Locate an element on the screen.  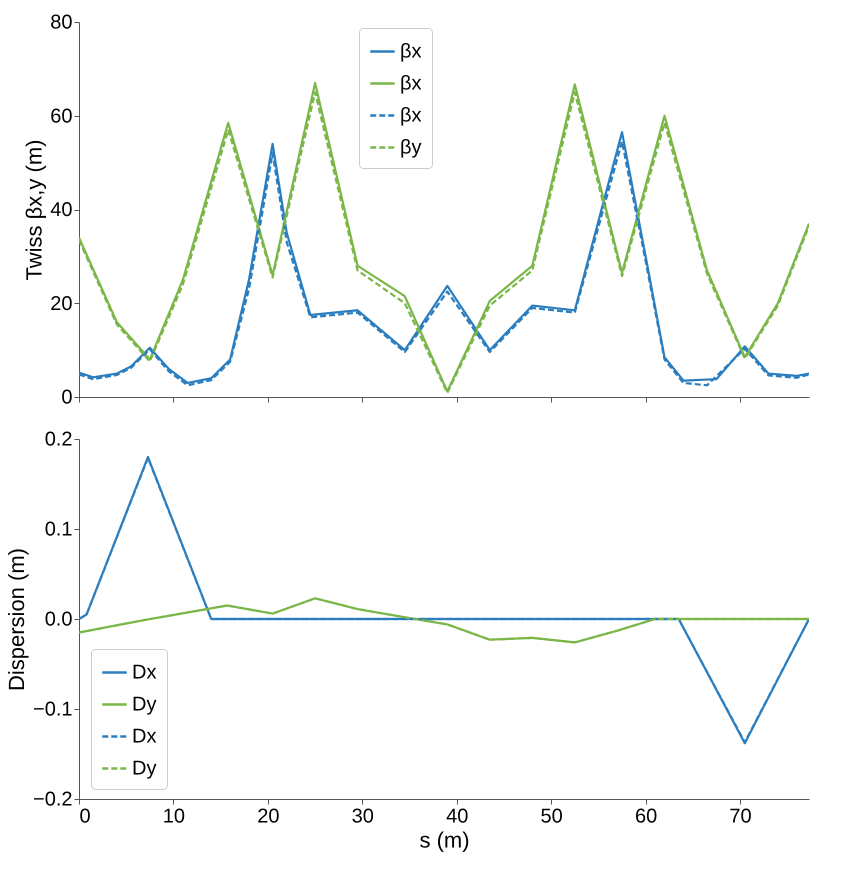
x-tick-label: 40 is located at coordinates (457, 817).